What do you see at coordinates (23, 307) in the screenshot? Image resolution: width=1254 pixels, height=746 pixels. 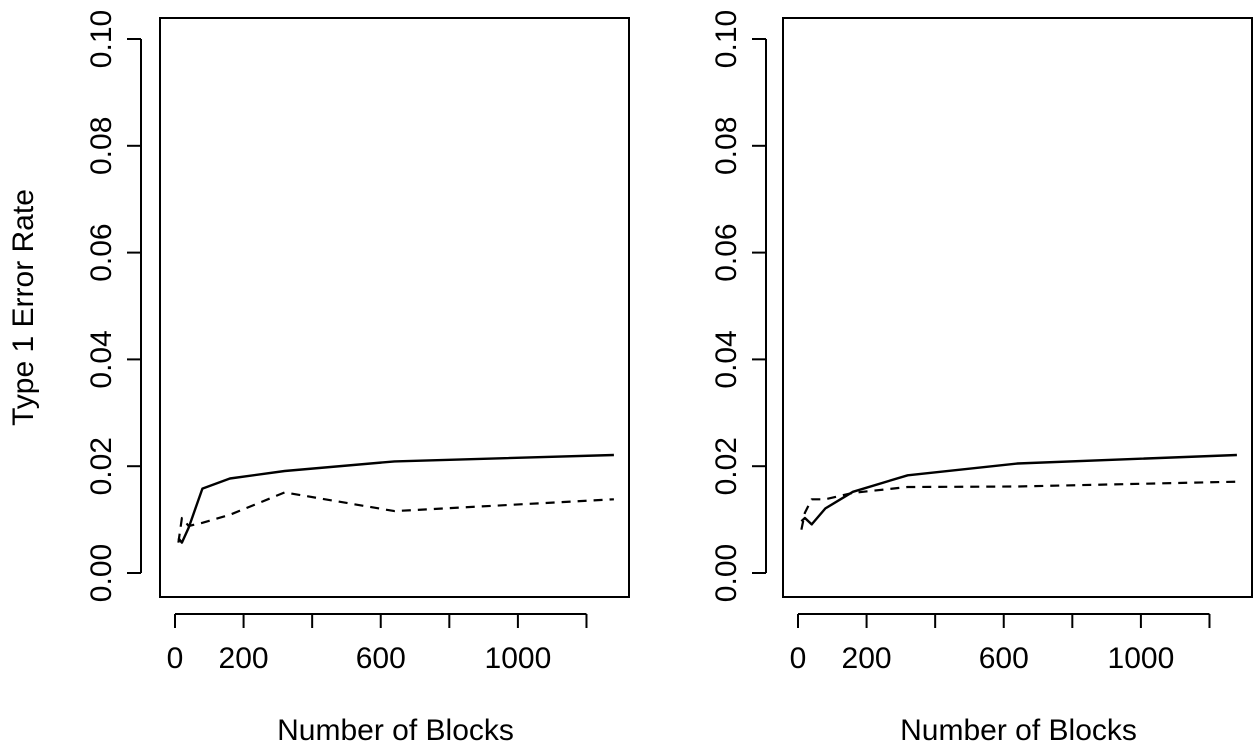 I see `y-axis-title: Type 1 Error Rate` at bounding box center [23, 307].